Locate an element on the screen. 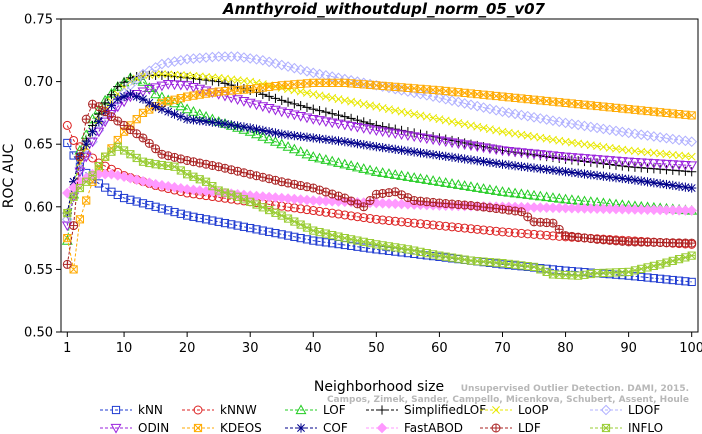  legend-item-simplifiedlof: SimplifiedLOF is located at coordinates (426, 410).